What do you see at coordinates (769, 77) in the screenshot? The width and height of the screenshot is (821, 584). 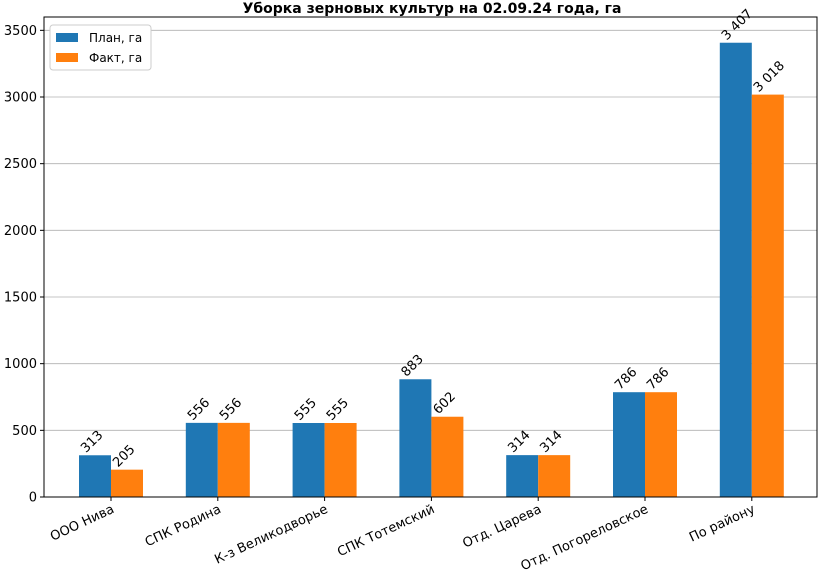 I see `data-label: 3 018` at bounding box center [769, 77].